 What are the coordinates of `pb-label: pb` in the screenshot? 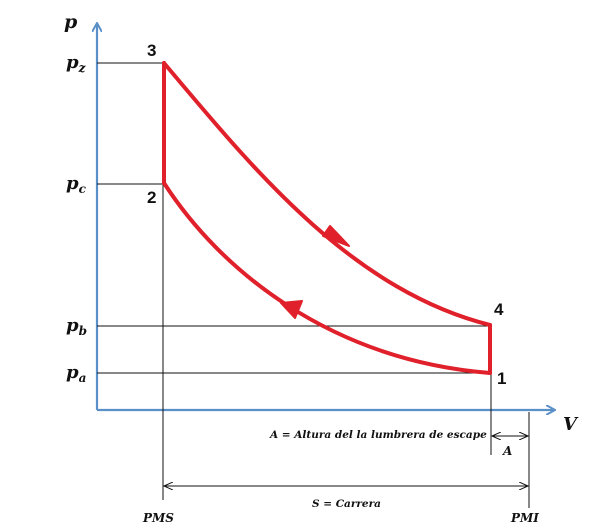 It's located at (76, 326).